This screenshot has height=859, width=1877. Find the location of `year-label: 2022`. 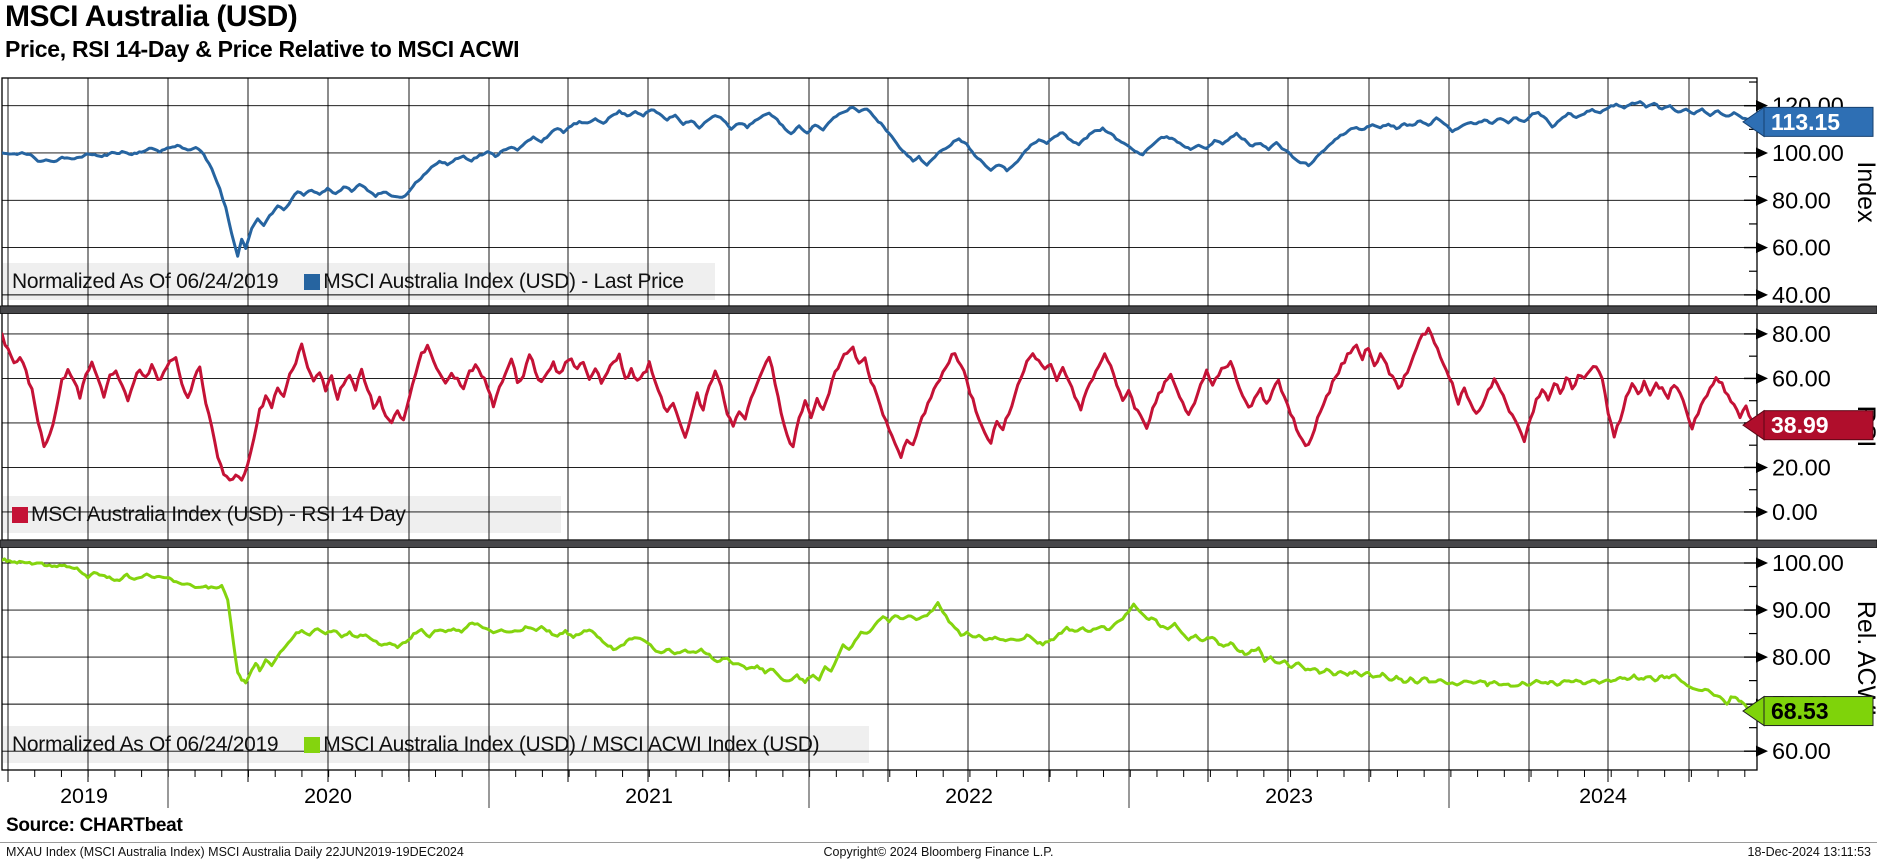

year-label: 2022 is located at coordinates (969, 796).